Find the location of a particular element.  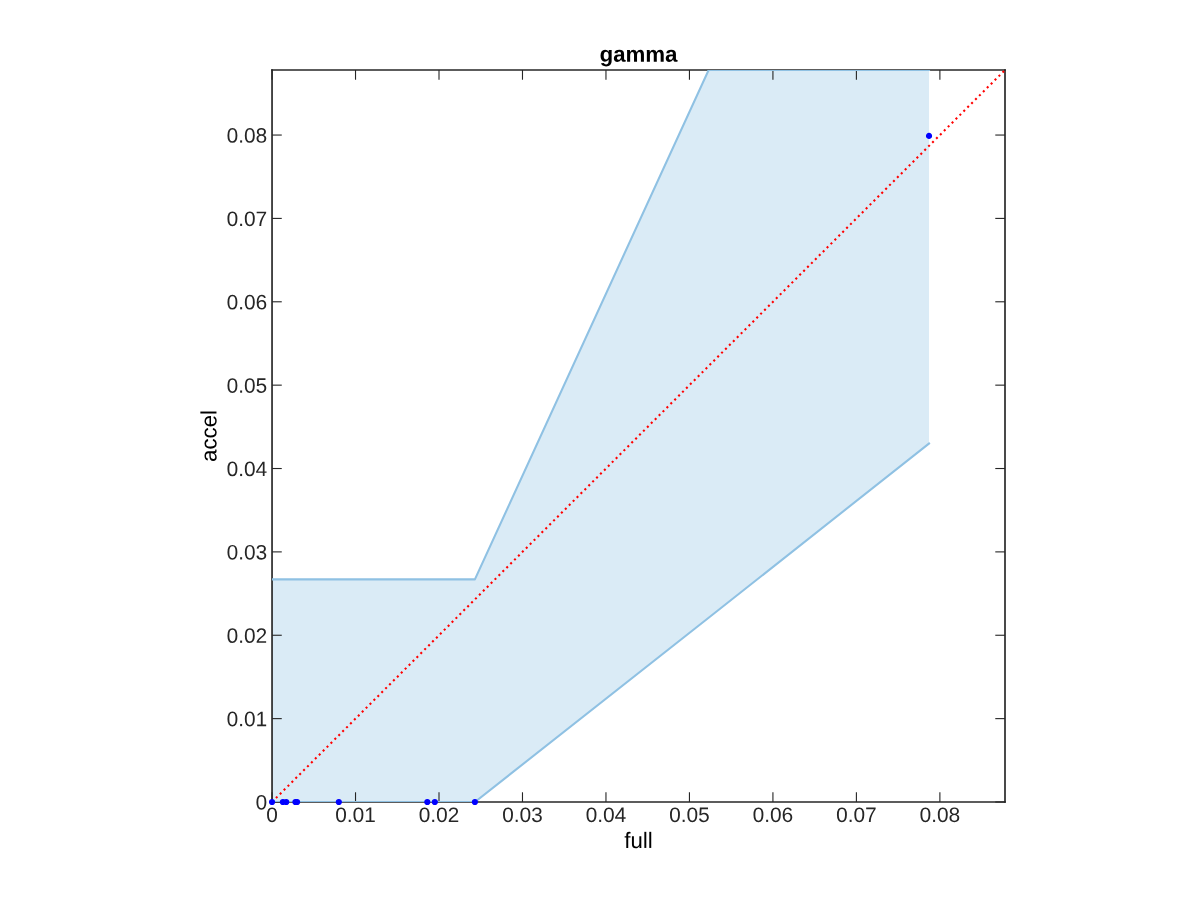

y-tick-label: 0.03 is located at coordinates (247, 552).